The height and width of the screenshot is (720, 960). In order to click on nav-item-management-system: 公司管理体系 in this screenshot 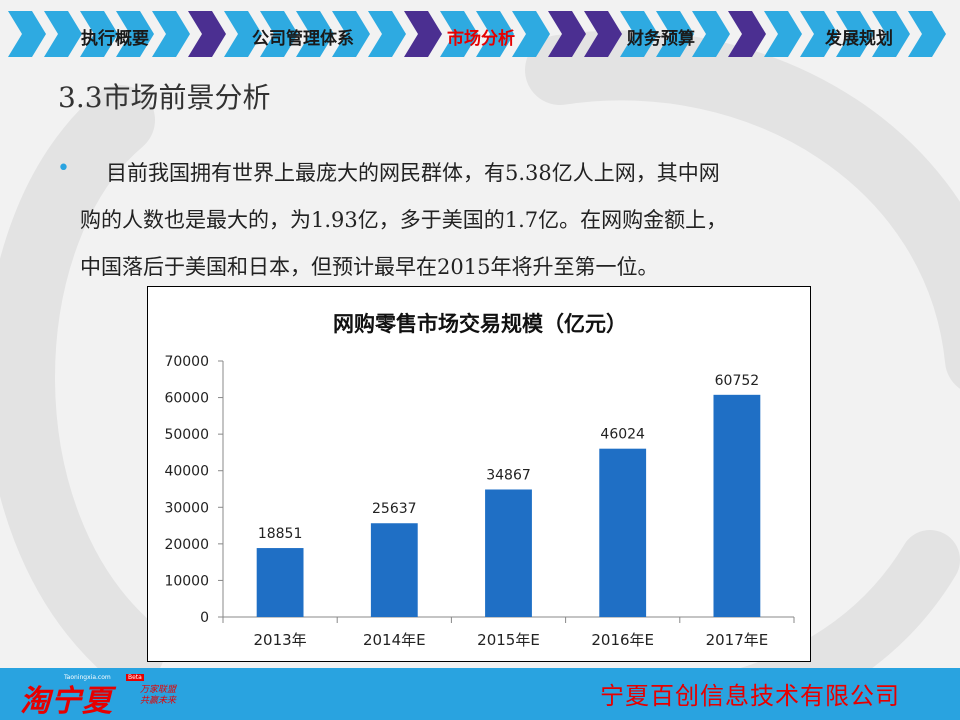, I will do `click(303, 39)`.